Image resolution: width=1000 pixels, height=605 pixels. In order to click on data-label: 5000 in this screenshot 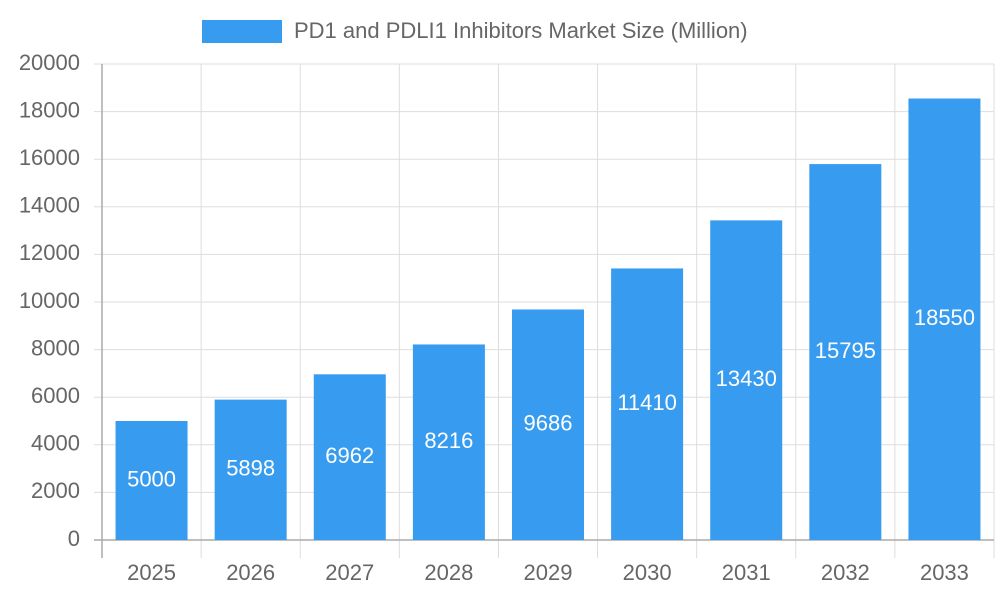, I will do `click(151, 478)`.